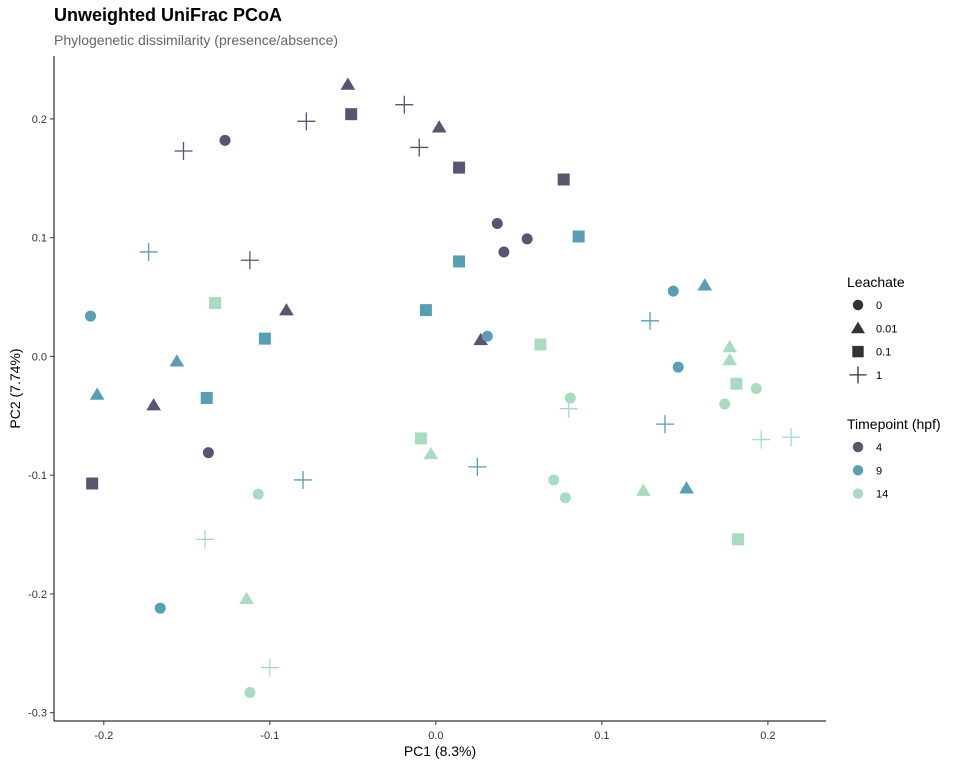  Describe the element at coordinates (103, 736) in the screenshot. I see `x-tick-label: -0.2` at that location.